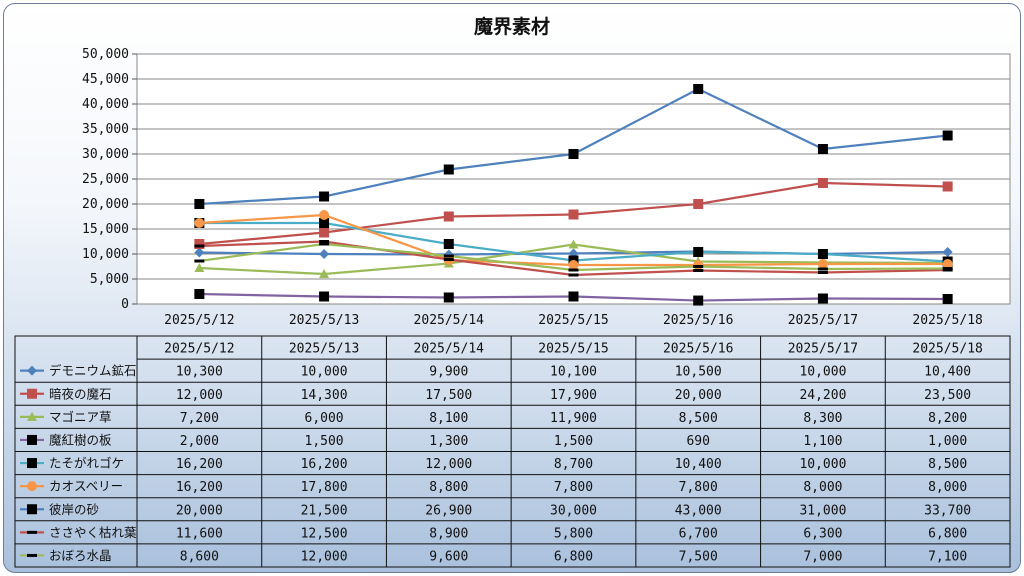 The image size is (1024, 576). I want to click on table-cell: 26,900, so click(448, 510).